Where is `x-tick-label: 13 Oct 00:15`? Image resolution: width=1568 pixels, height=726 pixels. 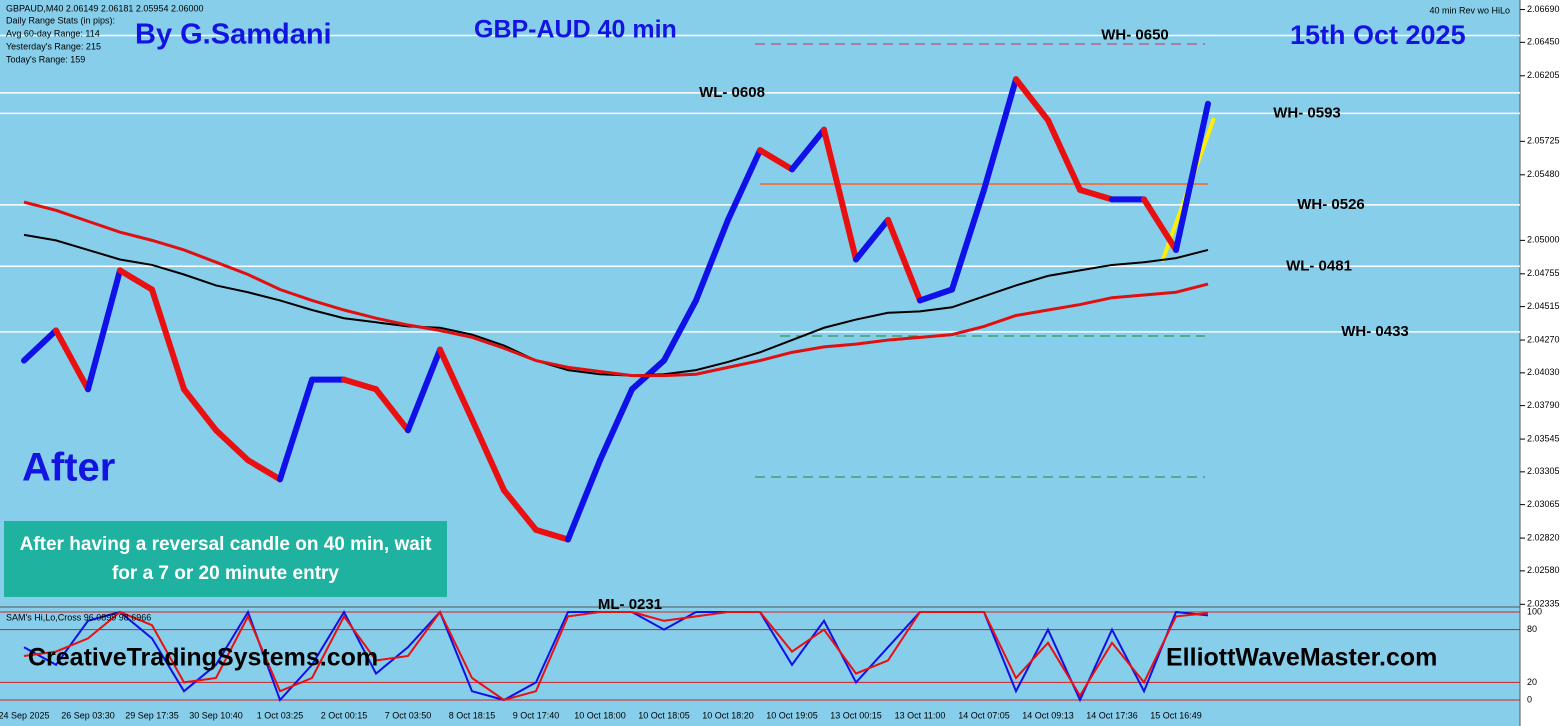 x-tick-label: 13 Oct 00:15 is located at coordinates (856, 715).